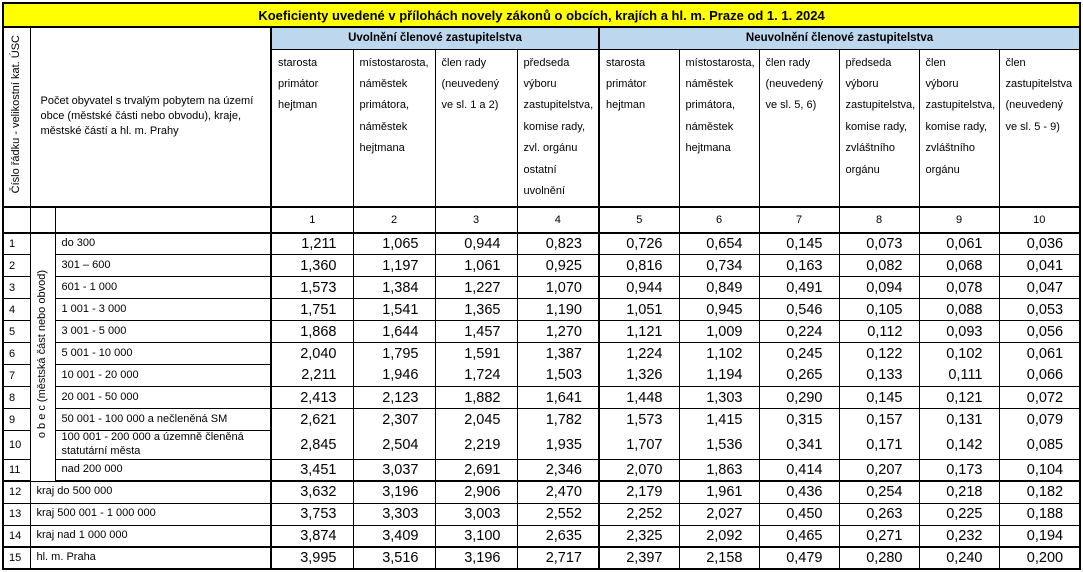  What do you see at coordinates (394, 514) in the screenshot?
I see `value-cell: 3,303` at bounding box center [394, 514].